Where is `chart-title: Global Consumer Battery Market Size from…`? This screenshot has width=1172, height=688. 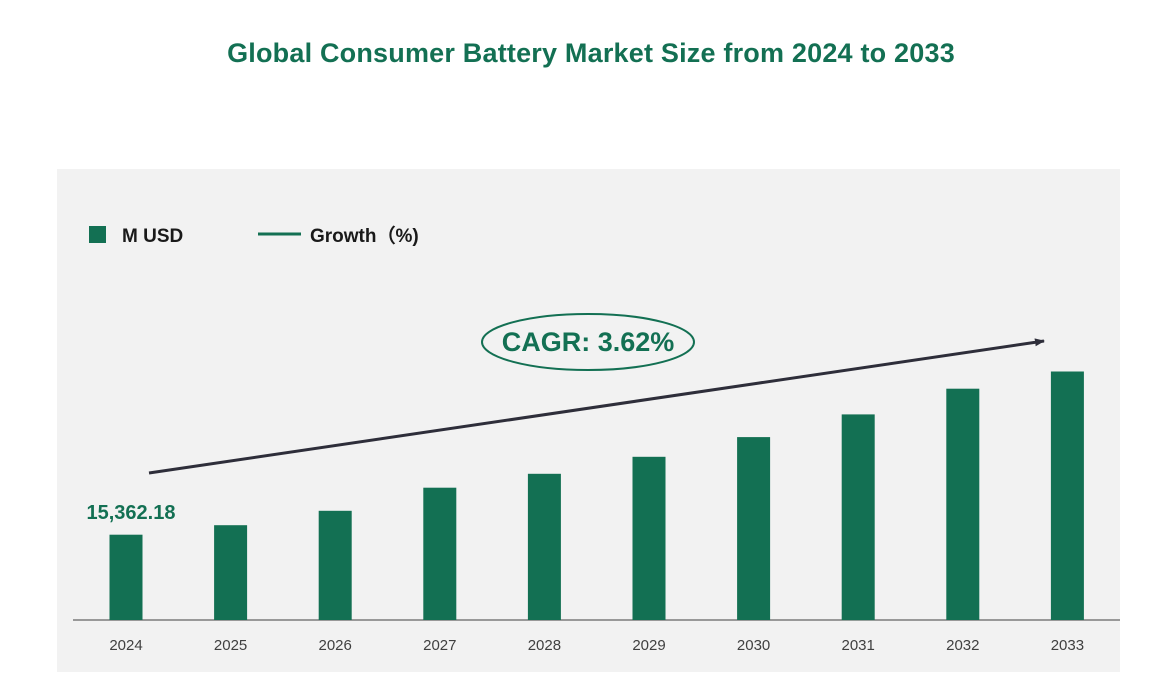 chart-title: Global Consumer Battery Market Size from… is located at coordinates (591, 53).